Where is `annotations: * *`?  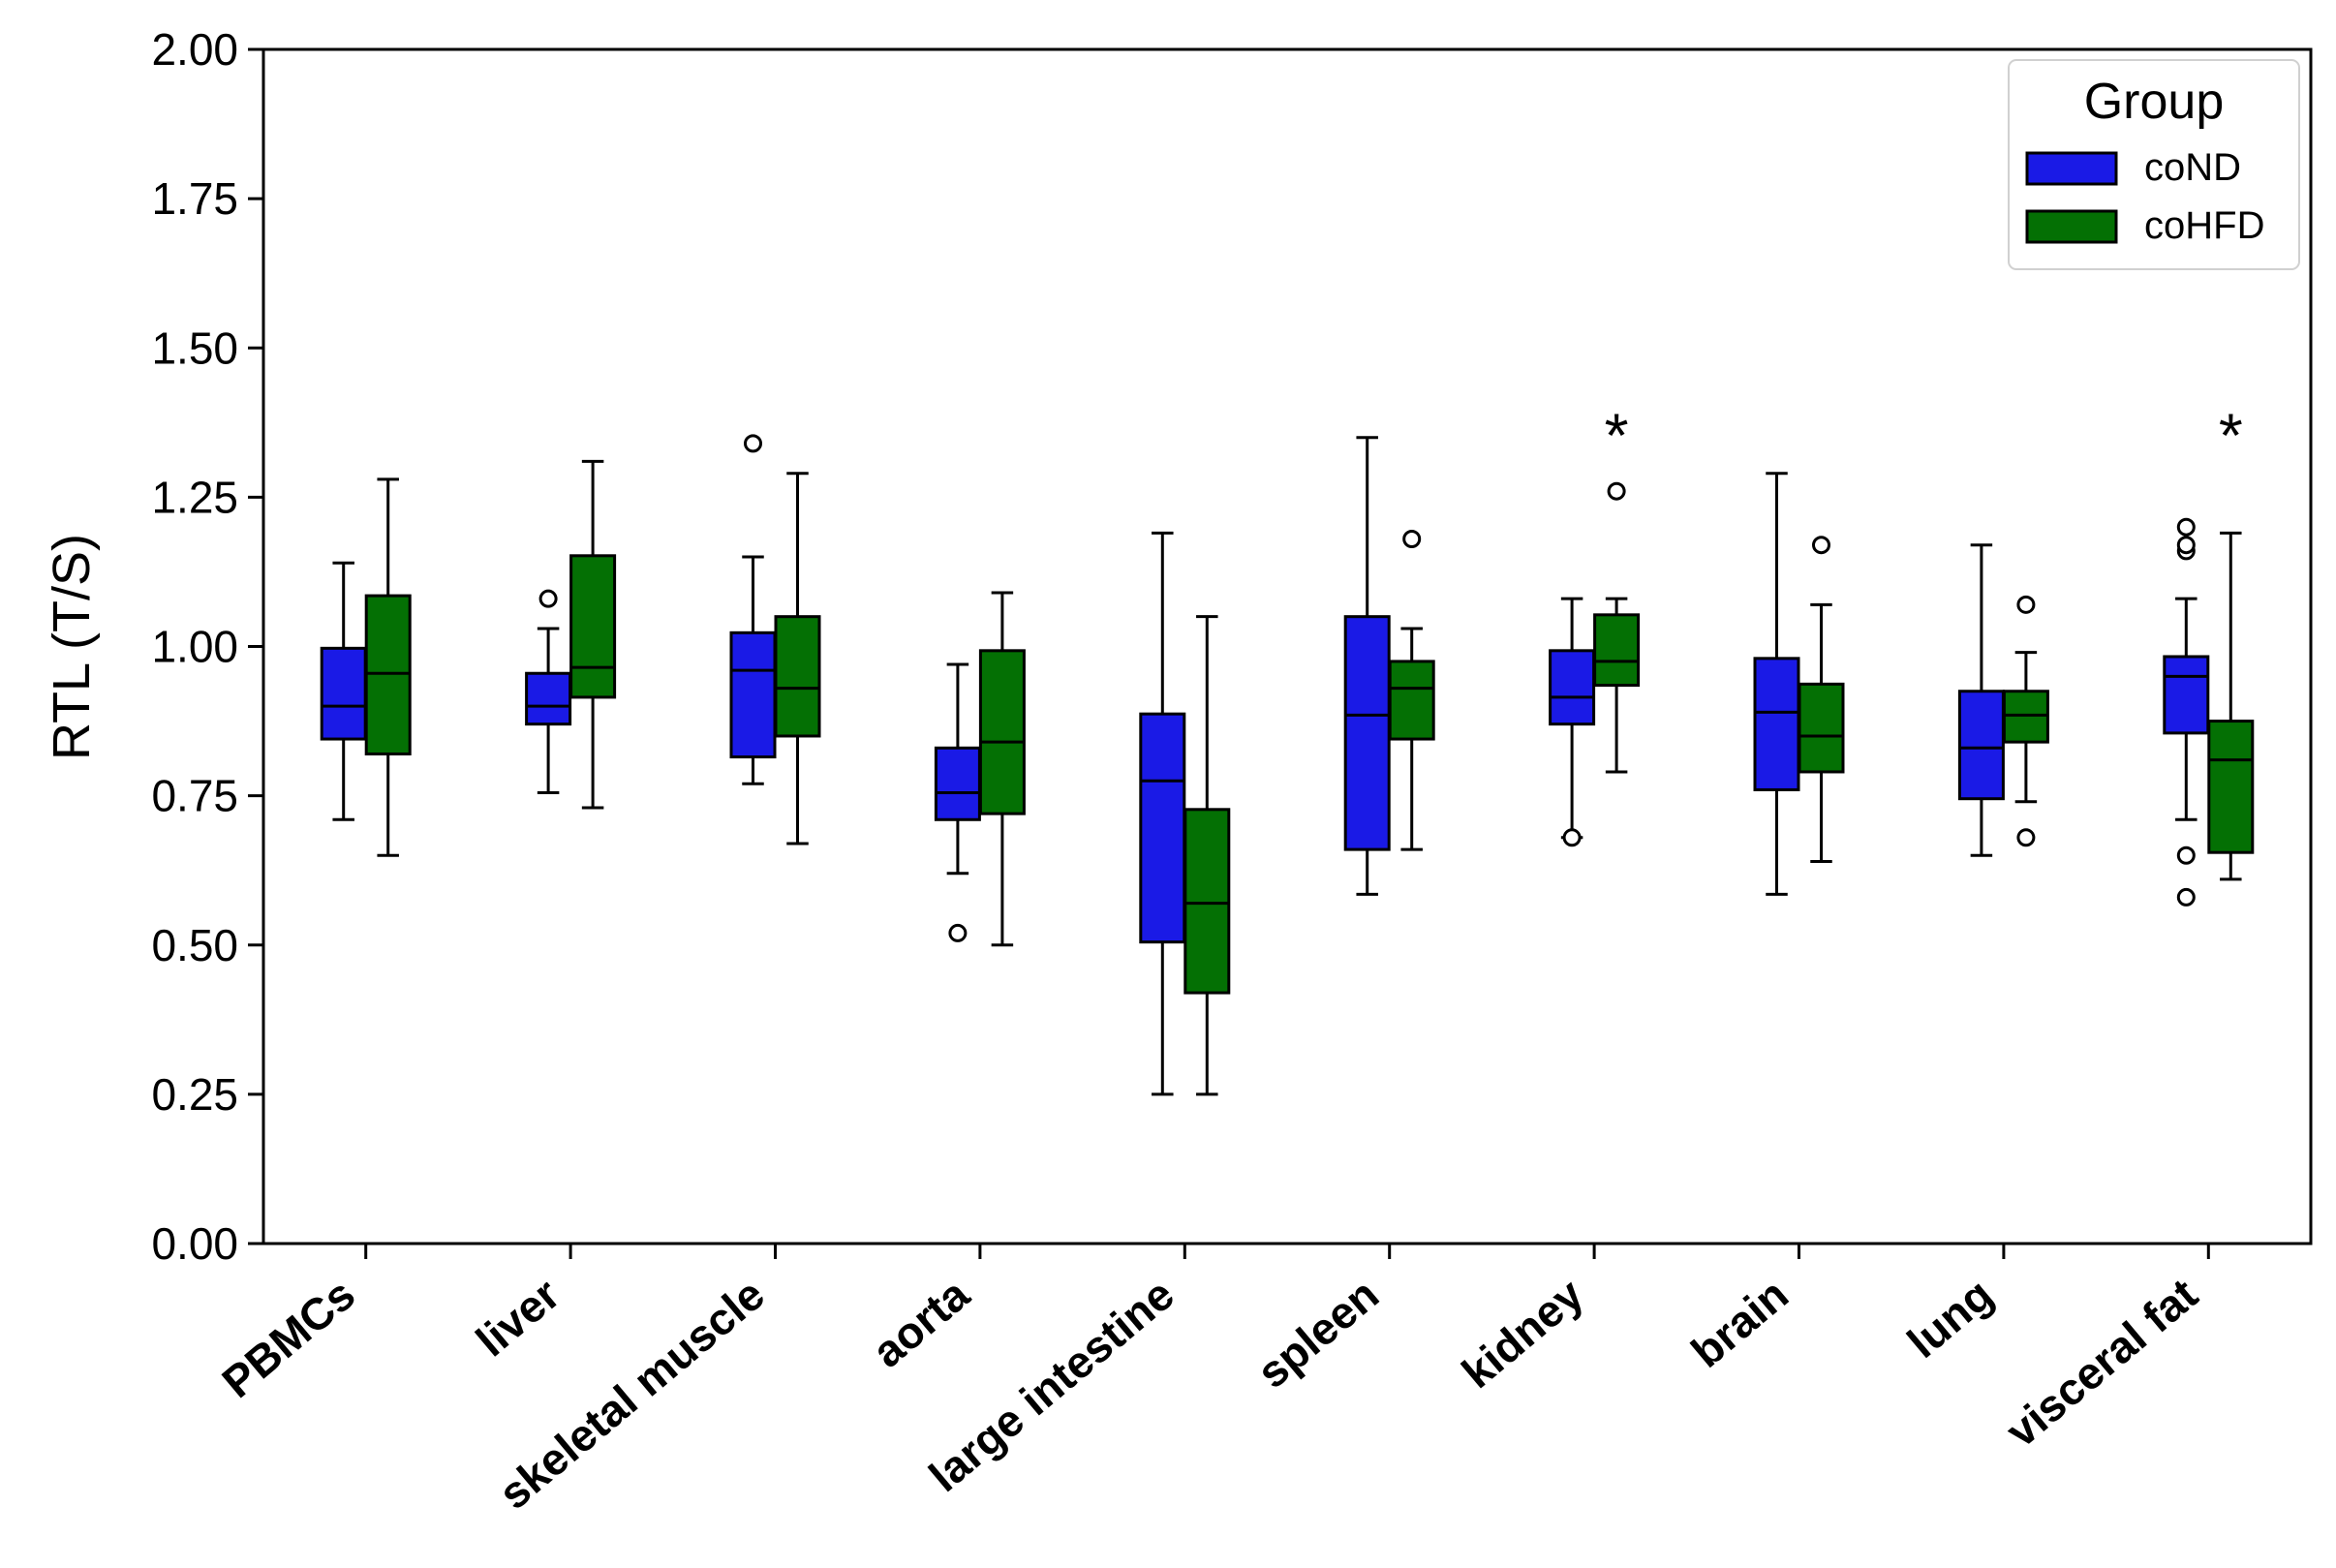
annotations: * * is located at coordinates (1924, 435).